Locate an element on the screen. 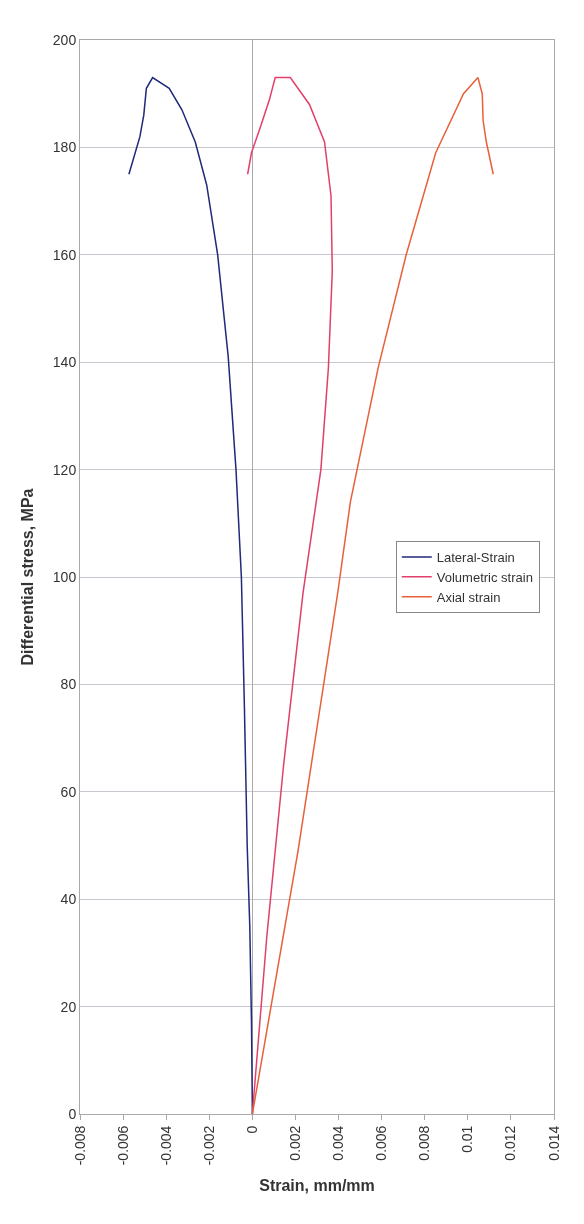  x-tick-label: 0.012 is located at coordinates (510, 1143).